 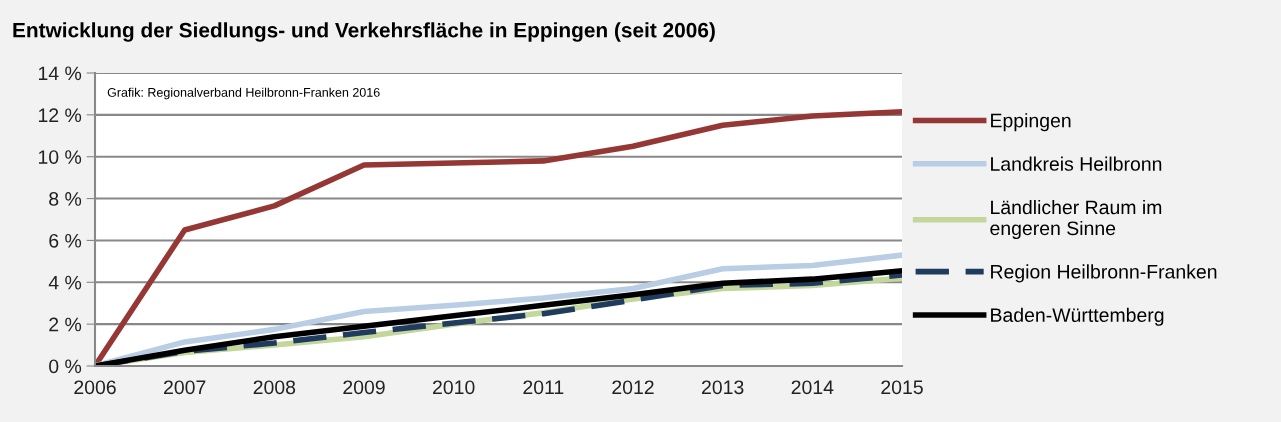 What do you see at coordinates (60, 157) in the screenshot?
I see `y-tick-label: 10 %` at bounding box center [60, 157].